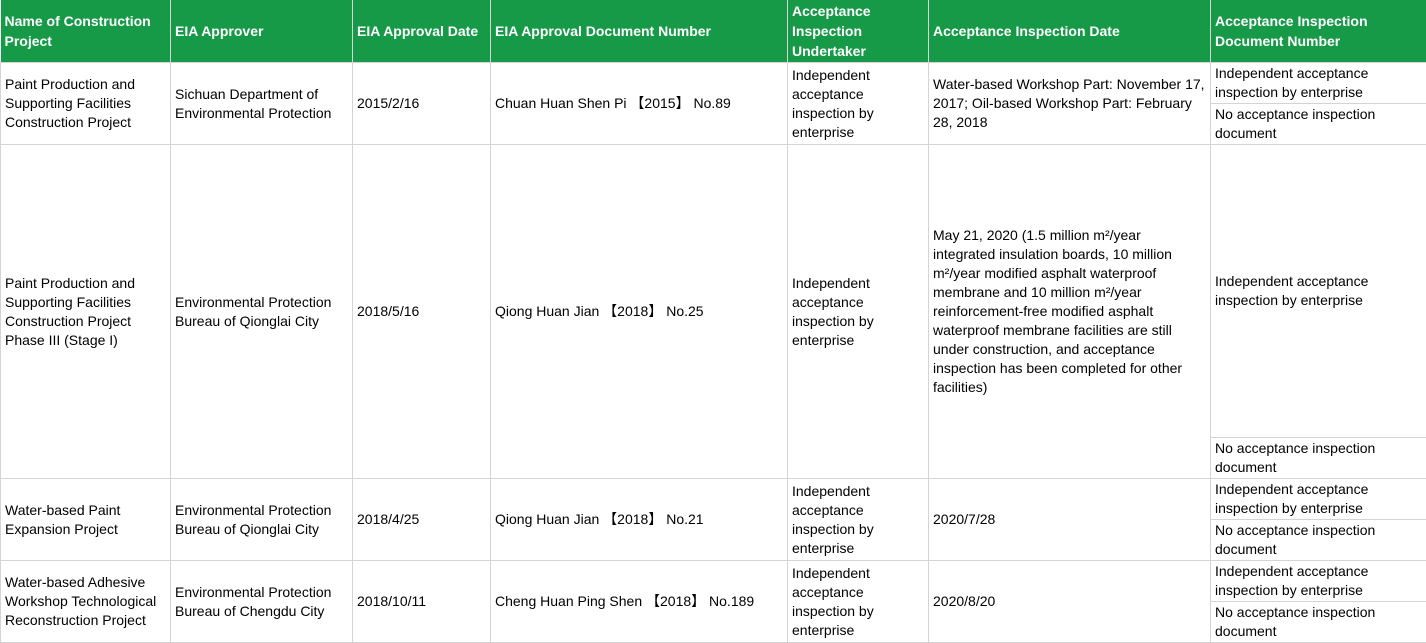 The image size is (1426, 643). Describe the element at coordinates (422, 520) in the screenshot. I see `cell-eia-approval-date: 2018/4/25` at that location.